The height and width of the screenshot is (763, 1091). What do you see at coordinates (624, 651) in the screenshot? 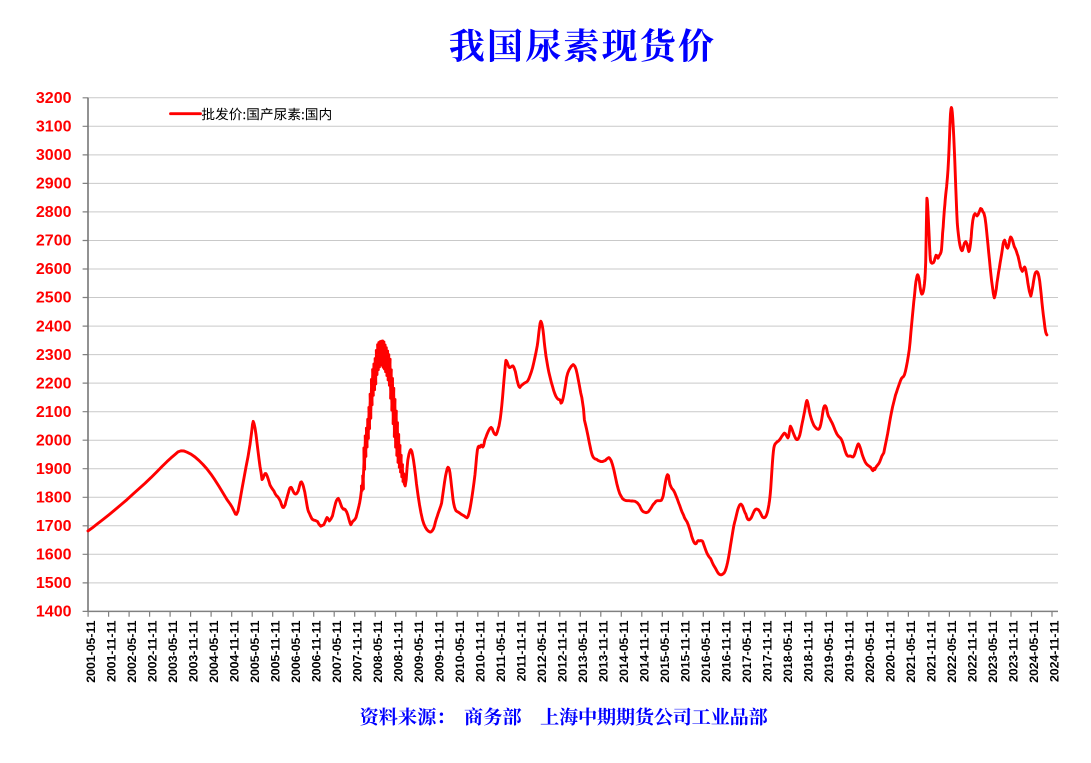
I see `svg-text: 2014-05-11` at bounding box center [624, 651].